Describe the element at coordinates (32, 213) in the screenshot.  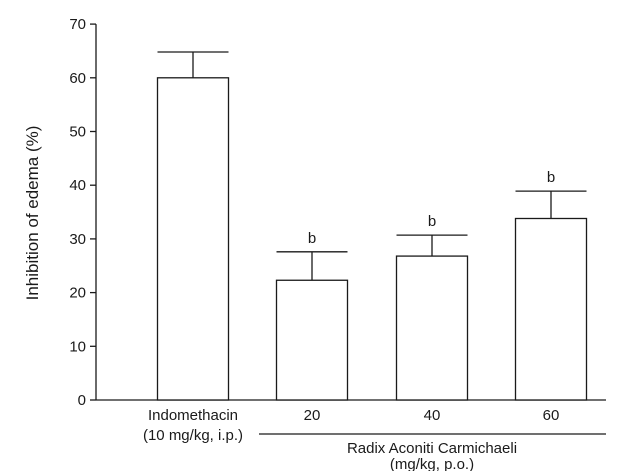
I see `y-axis-title: Inhibition of edema (%)` at that location.